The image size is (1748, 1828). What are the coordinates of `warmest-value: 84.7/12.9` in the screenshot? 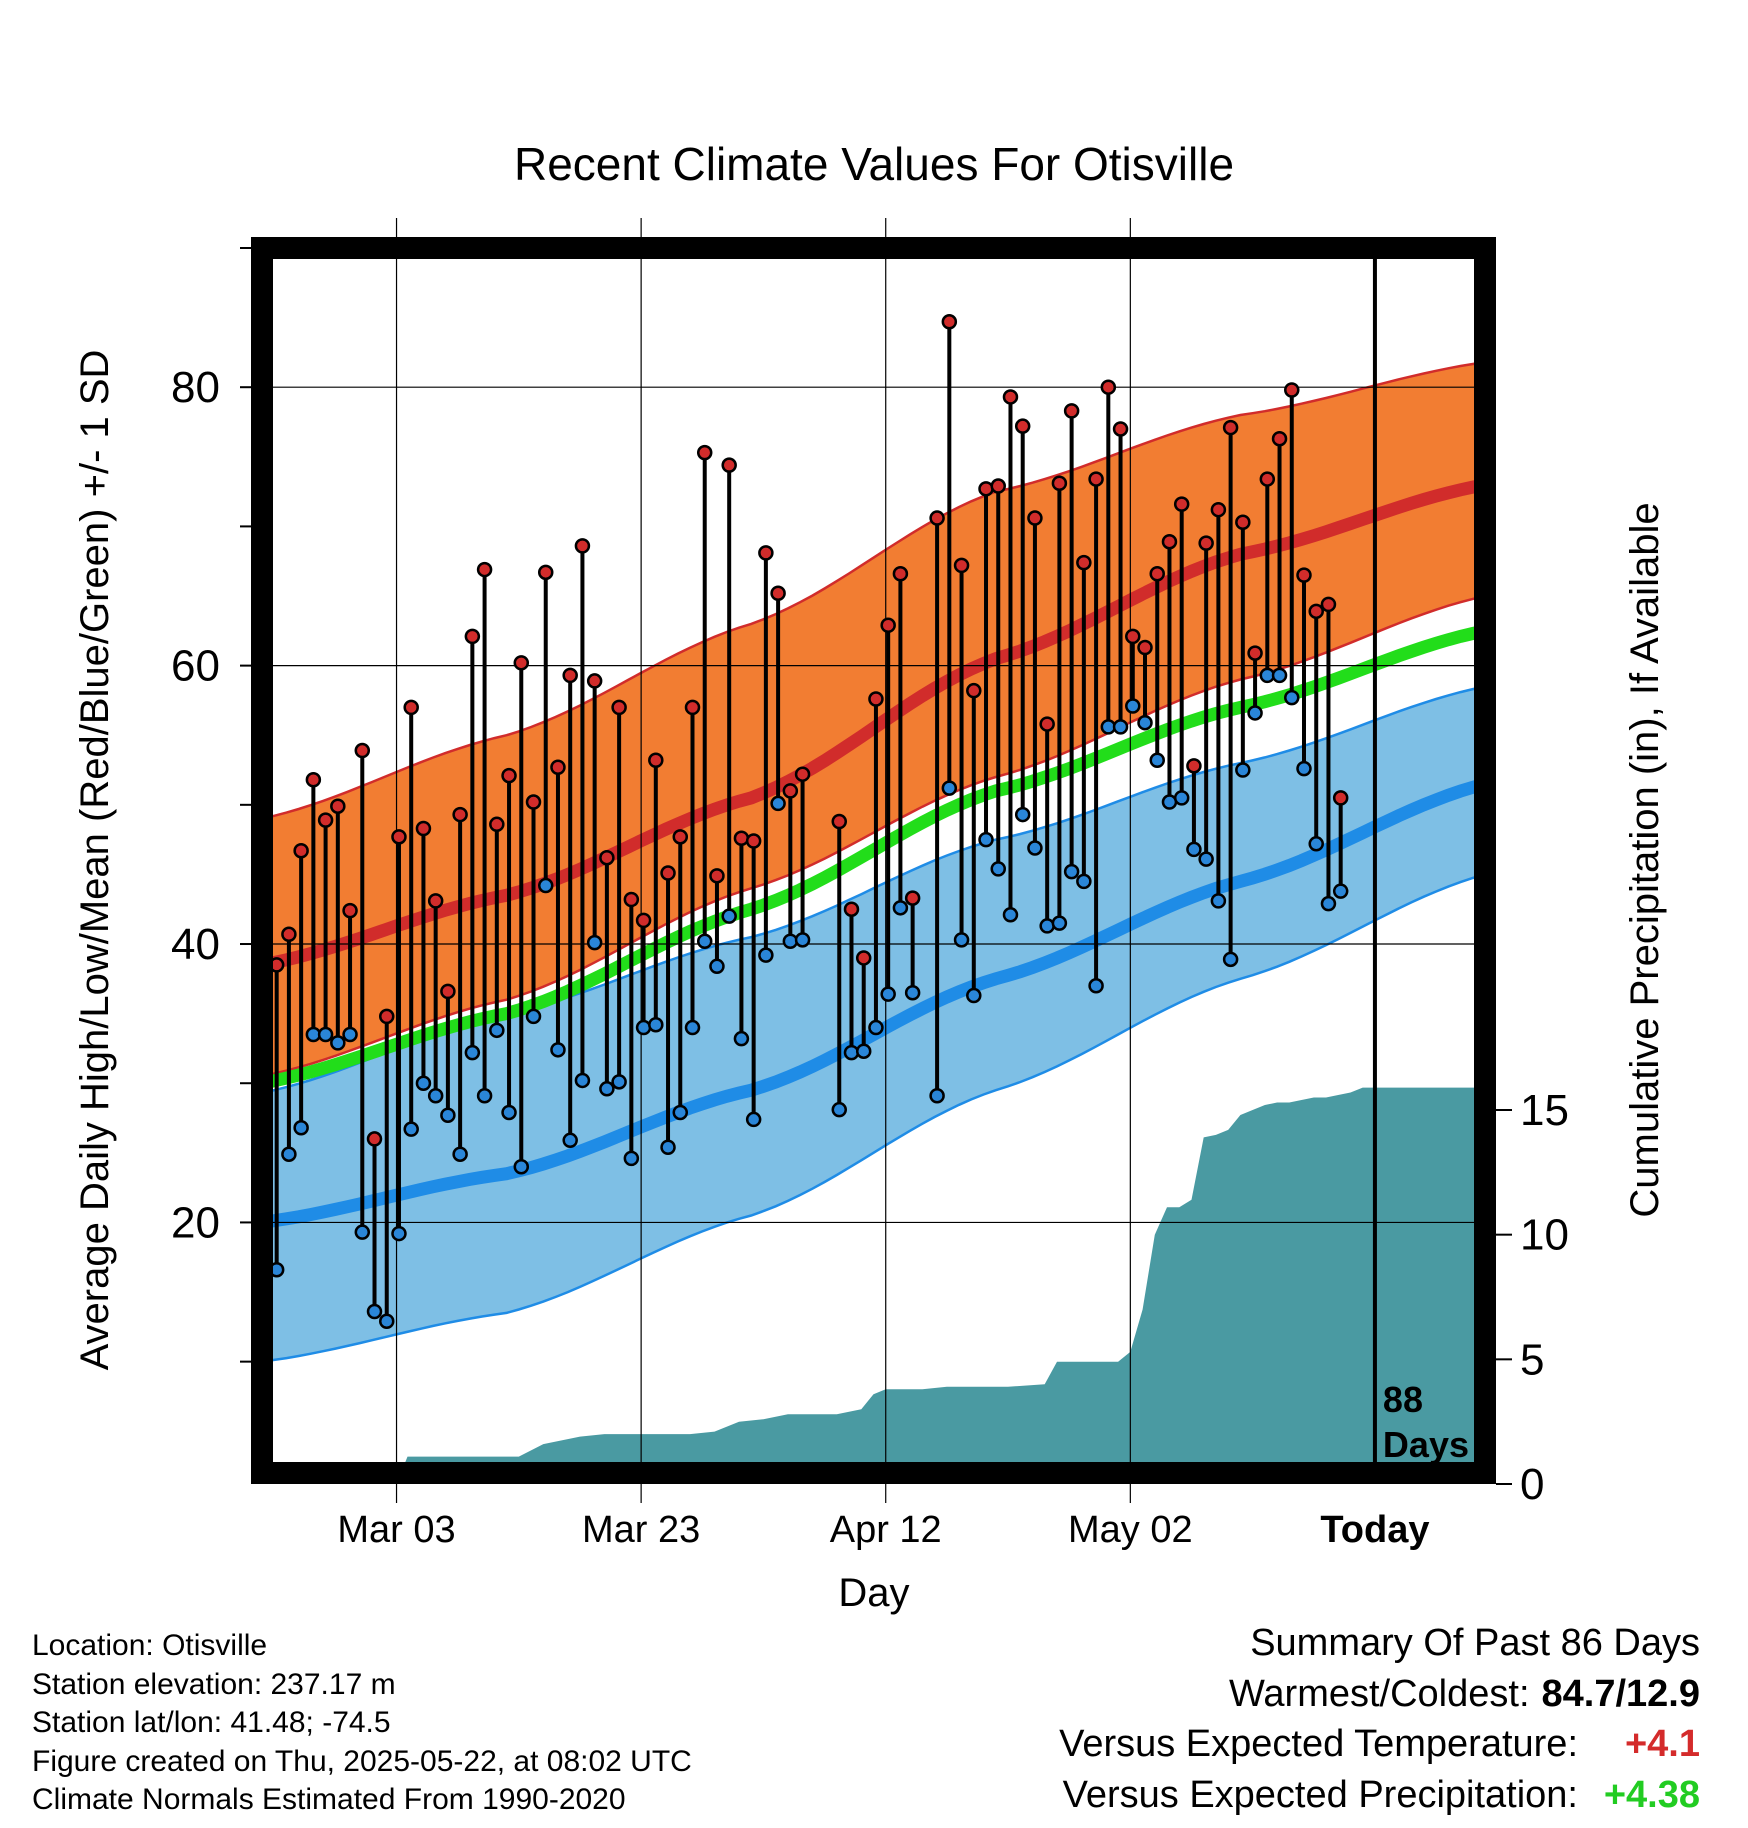 It's located at (1620, 1693).